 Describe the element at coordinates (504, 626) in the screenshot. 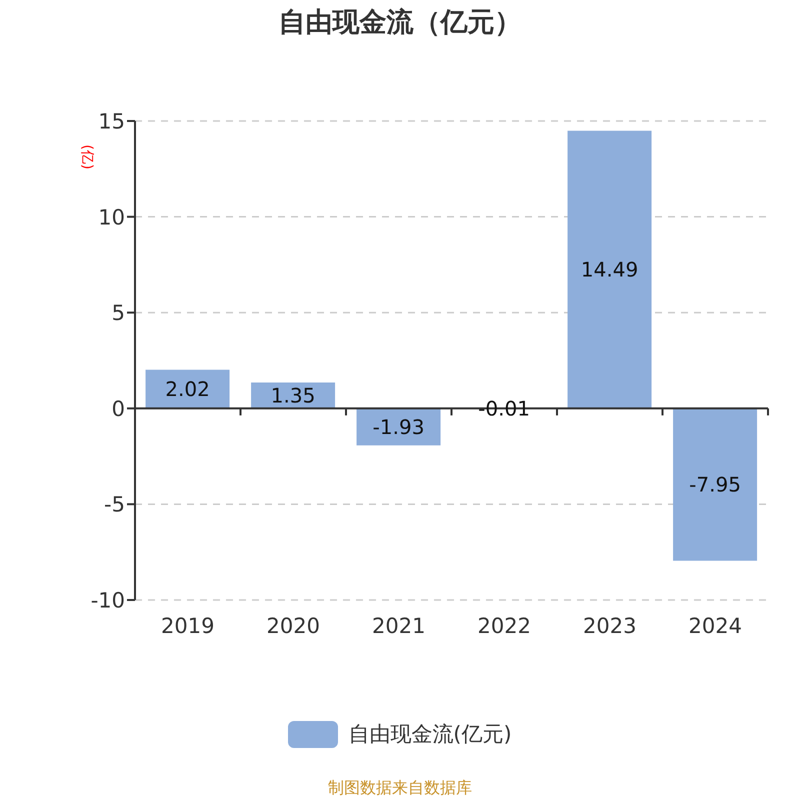

I see `x-tick-label: 2022` at that location.